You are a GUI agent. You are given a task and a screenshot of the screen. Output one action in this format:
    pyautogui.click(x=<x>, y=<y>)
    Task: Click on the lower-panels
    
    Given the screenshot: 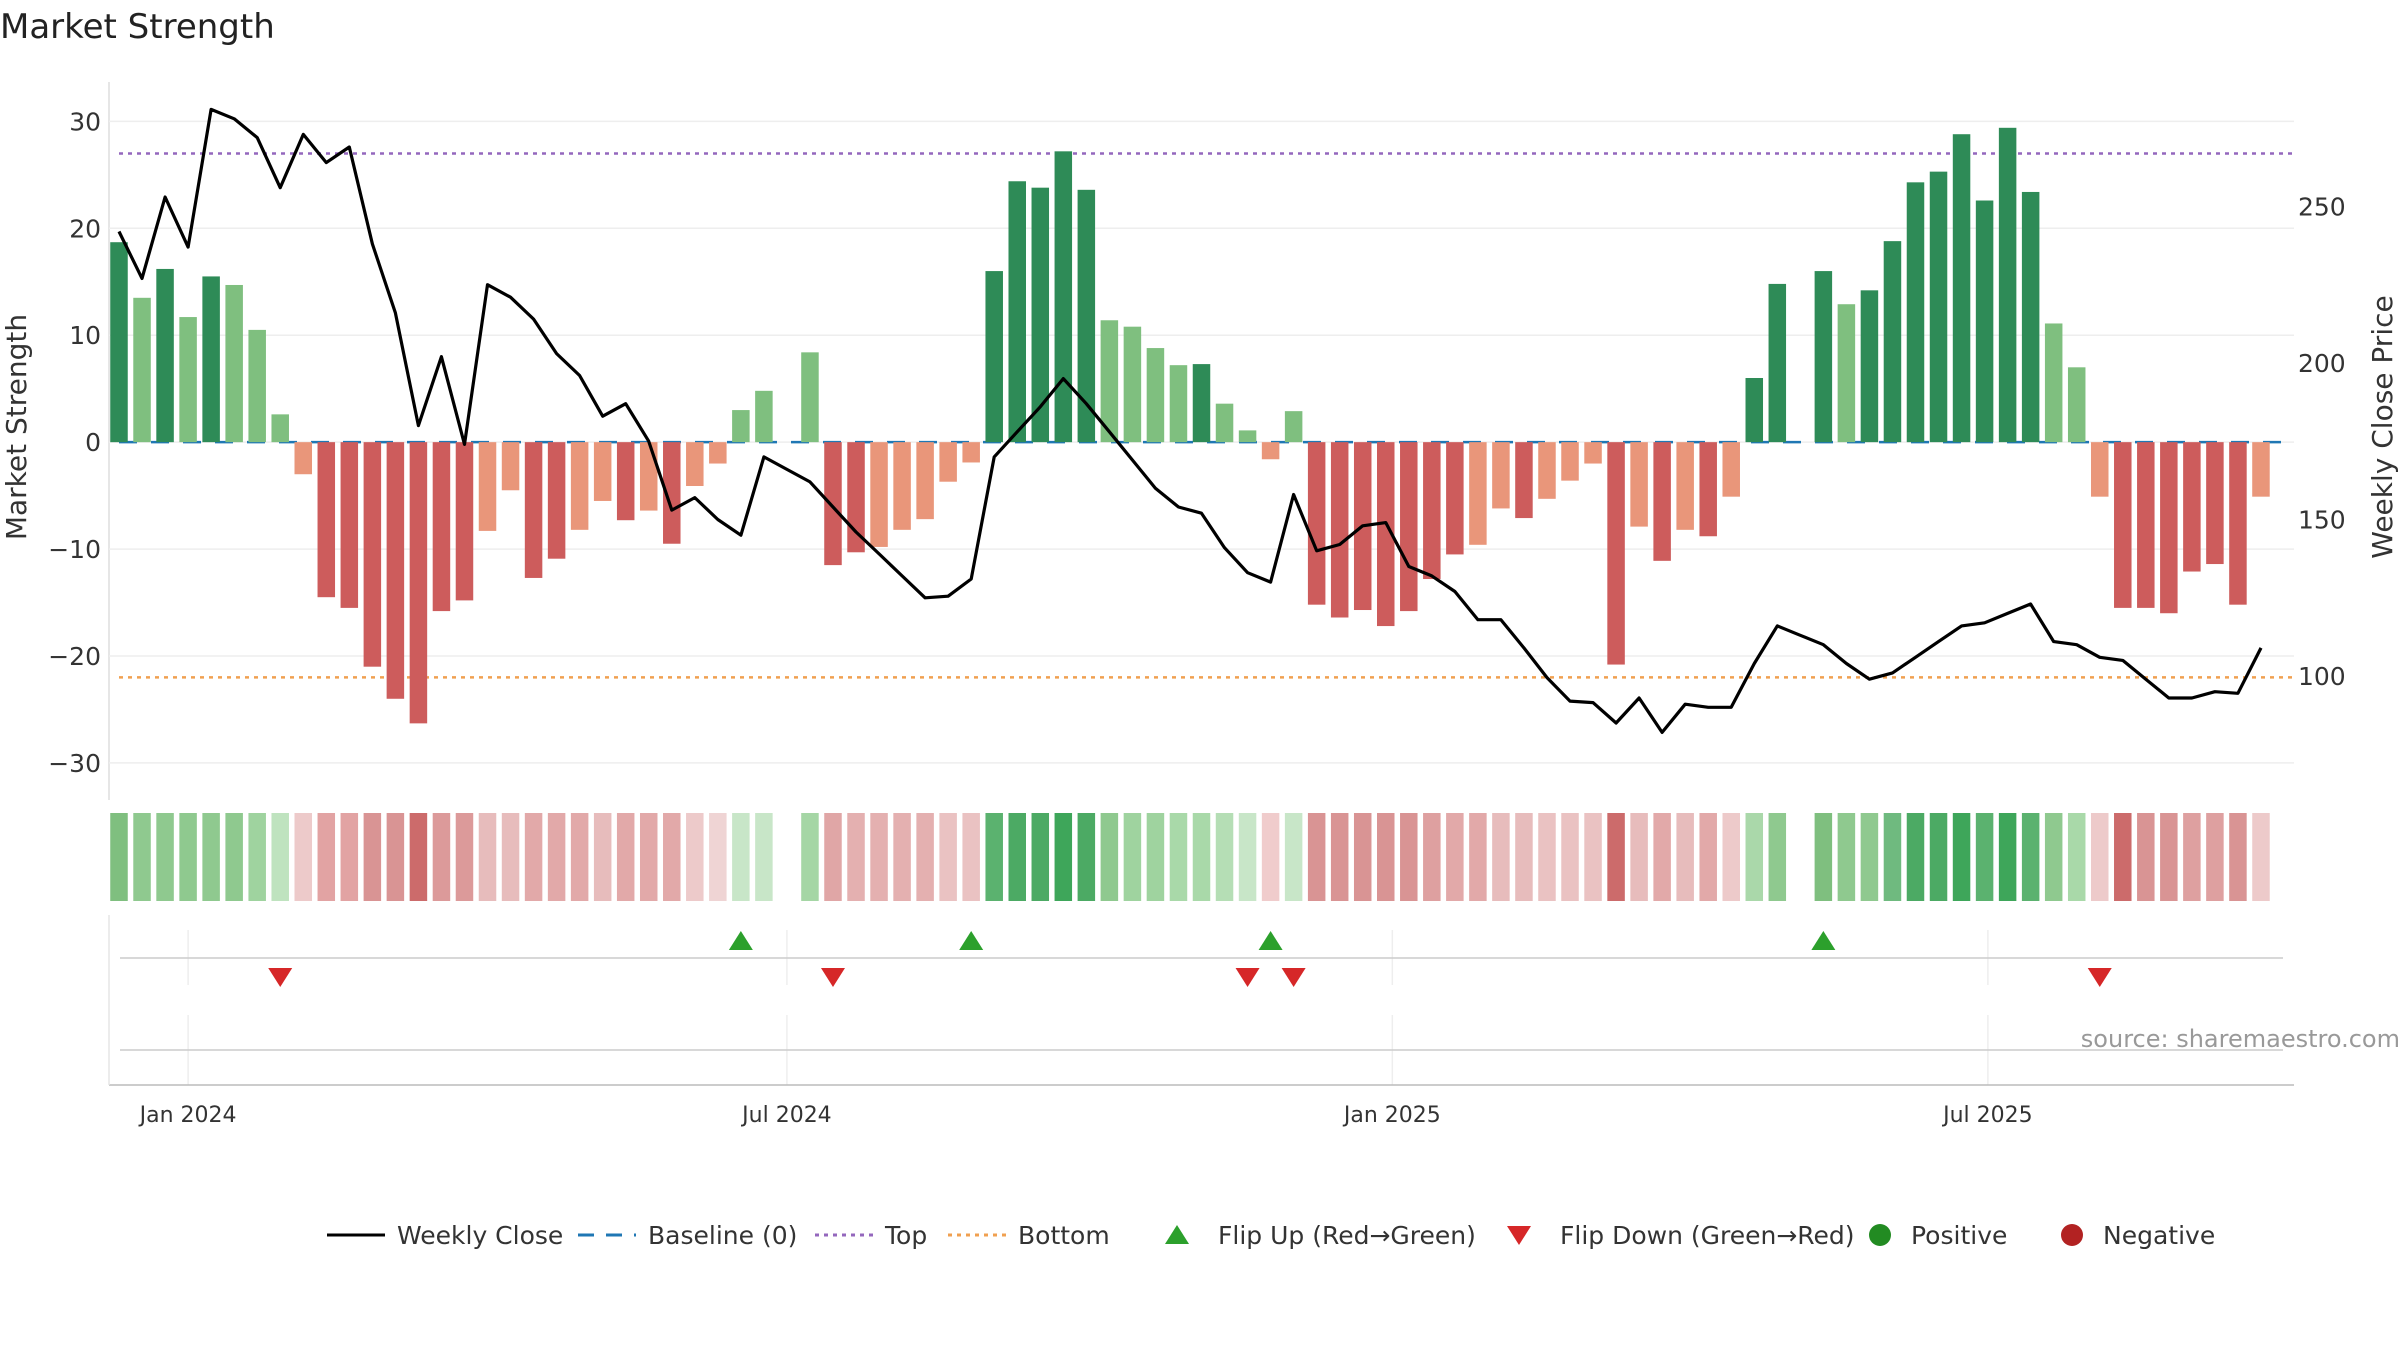 What is the action you would take?
    pyautogui.click(x=1201, y=1000)
    